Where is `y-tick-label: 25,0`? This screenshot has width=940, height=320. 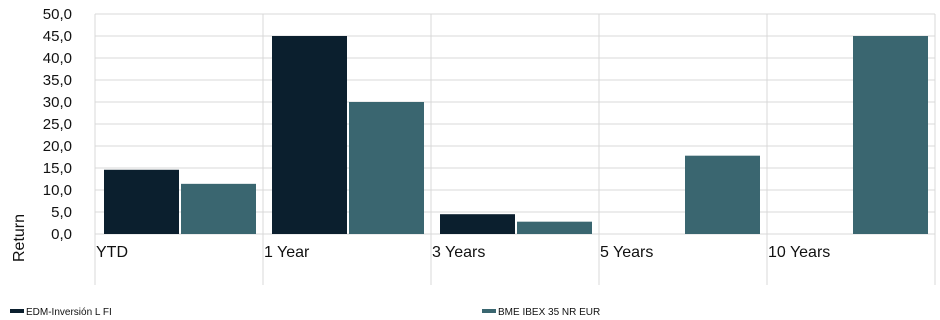 y-tick-label: 25,0 is located at coordinates (57, 124).